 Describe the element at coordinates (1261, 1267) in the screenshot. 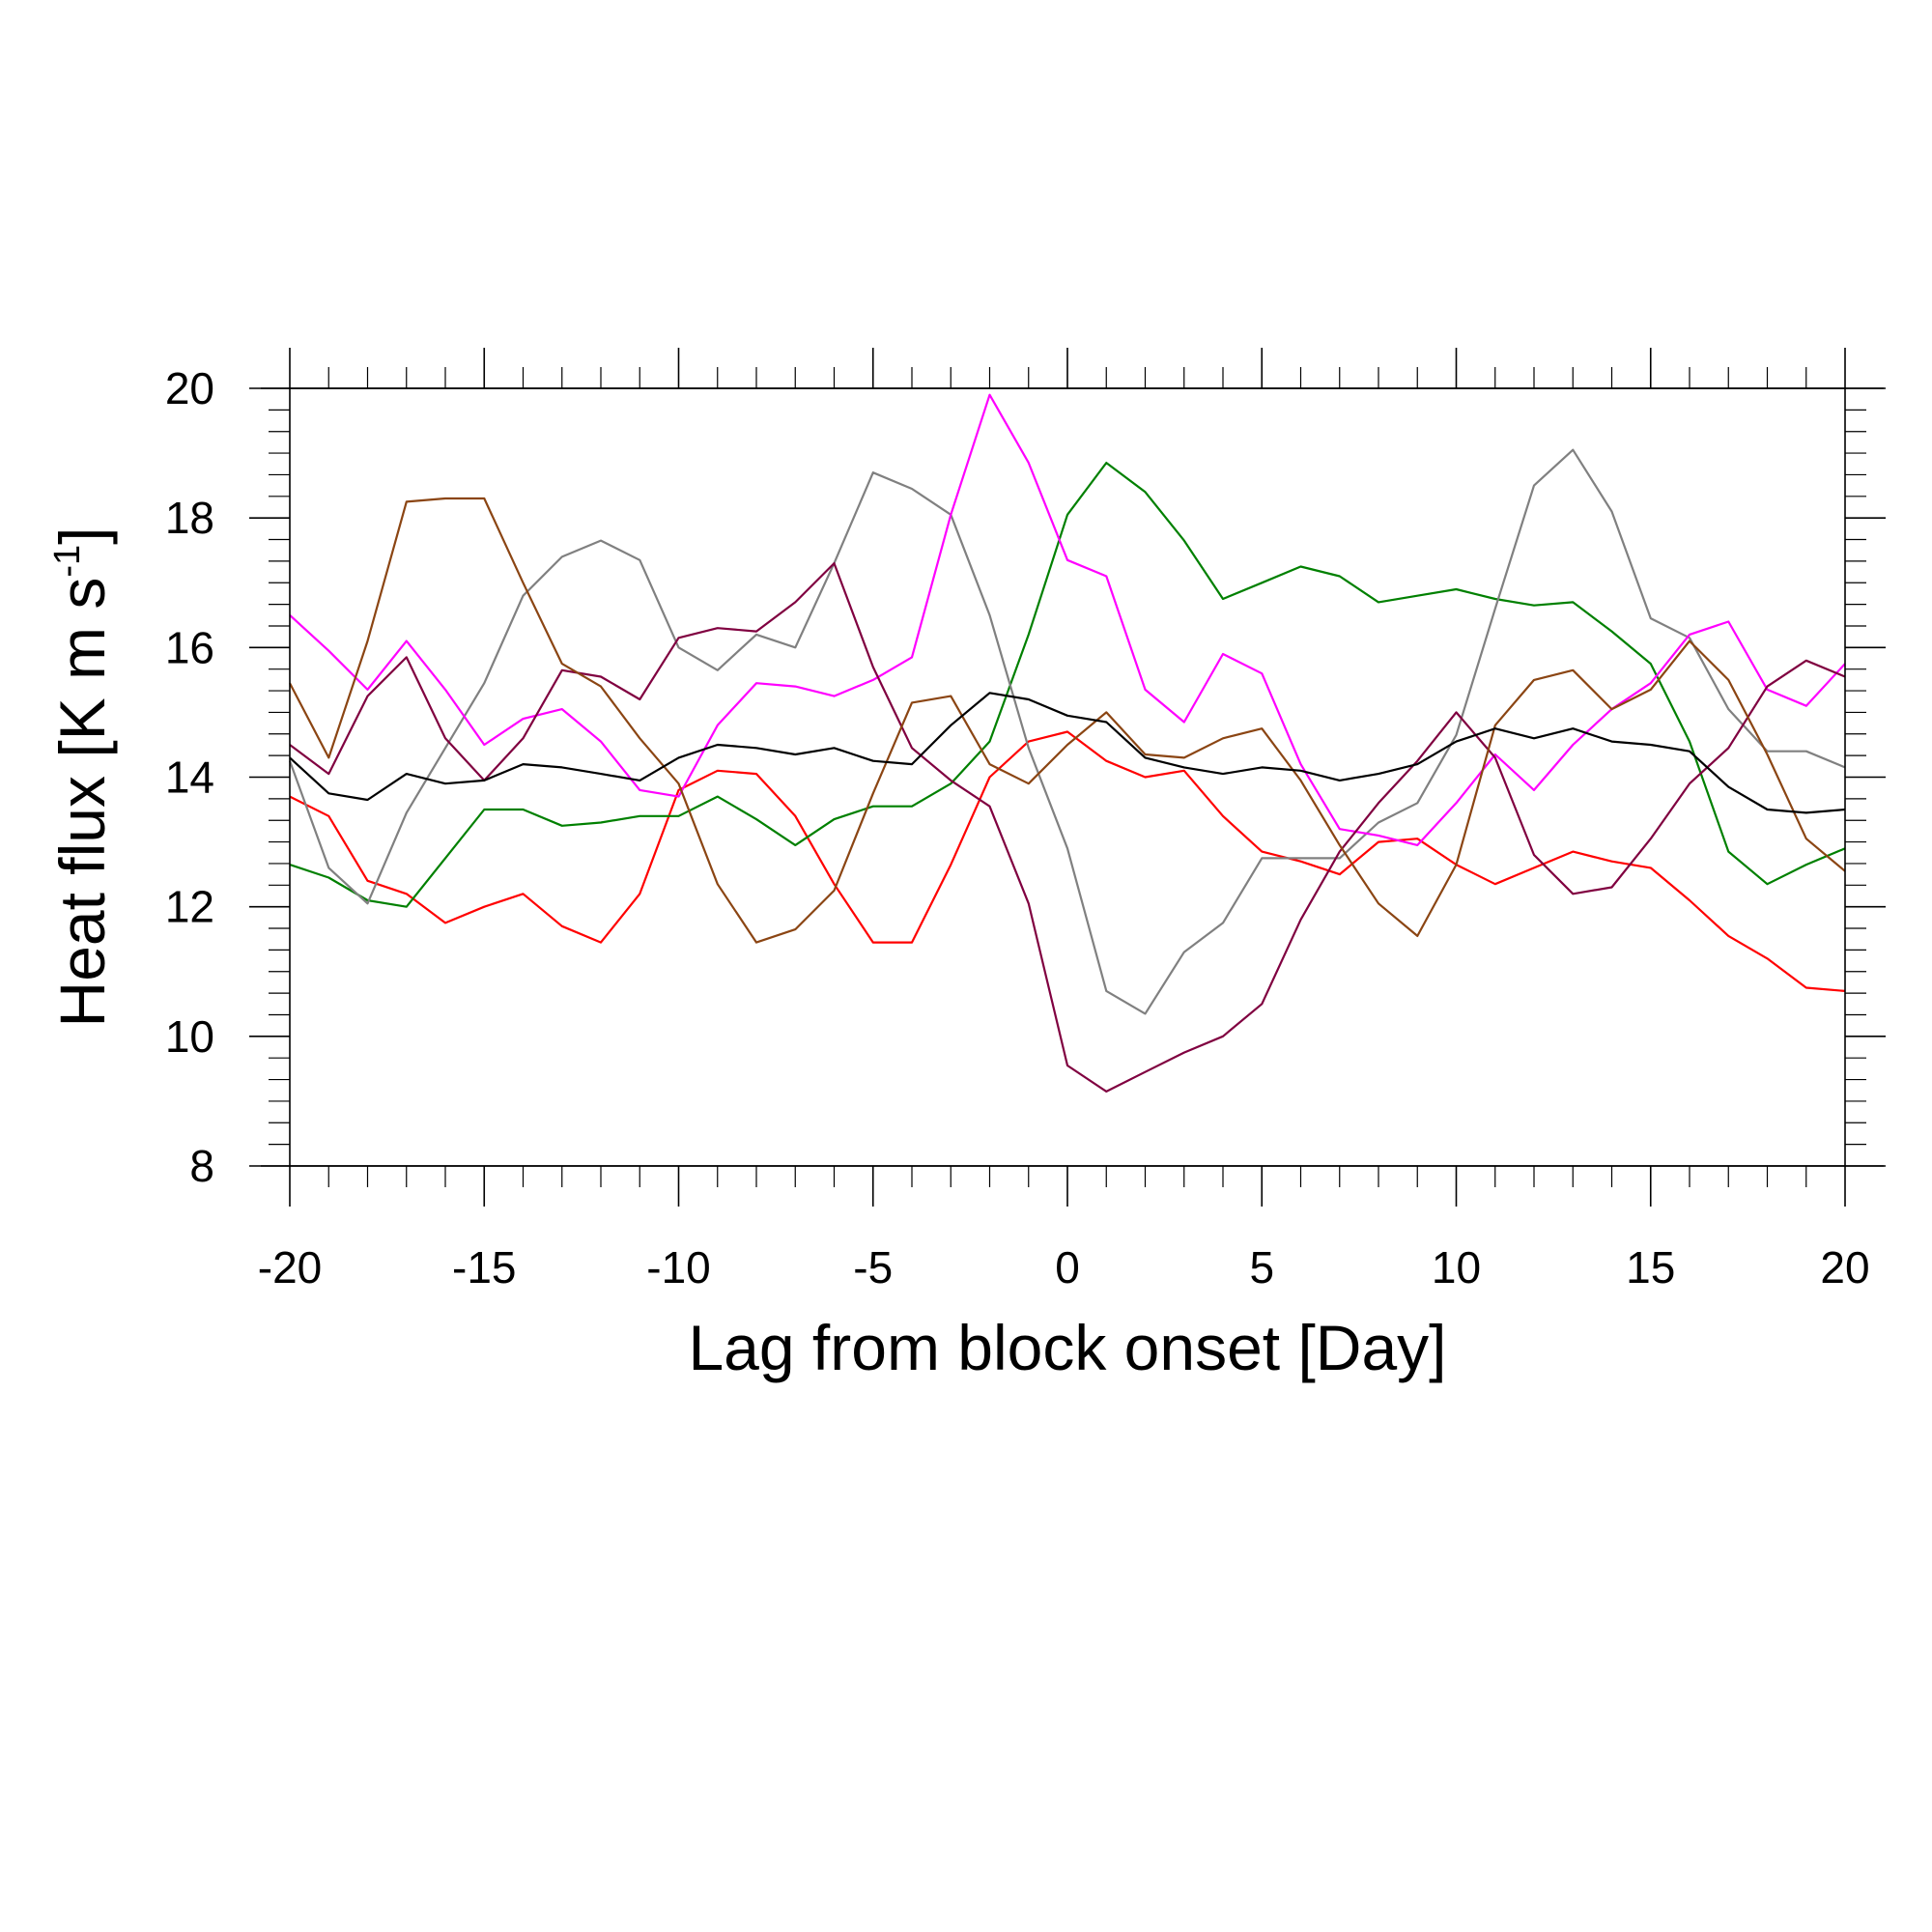

I see `x-tick-label: 5` at that location.